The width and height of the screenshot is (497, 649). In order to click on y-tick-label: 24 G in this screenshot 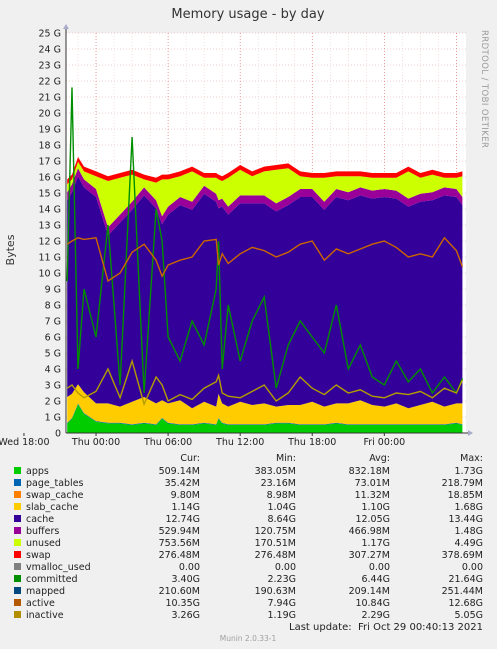, I will do `click(50, 50)`.